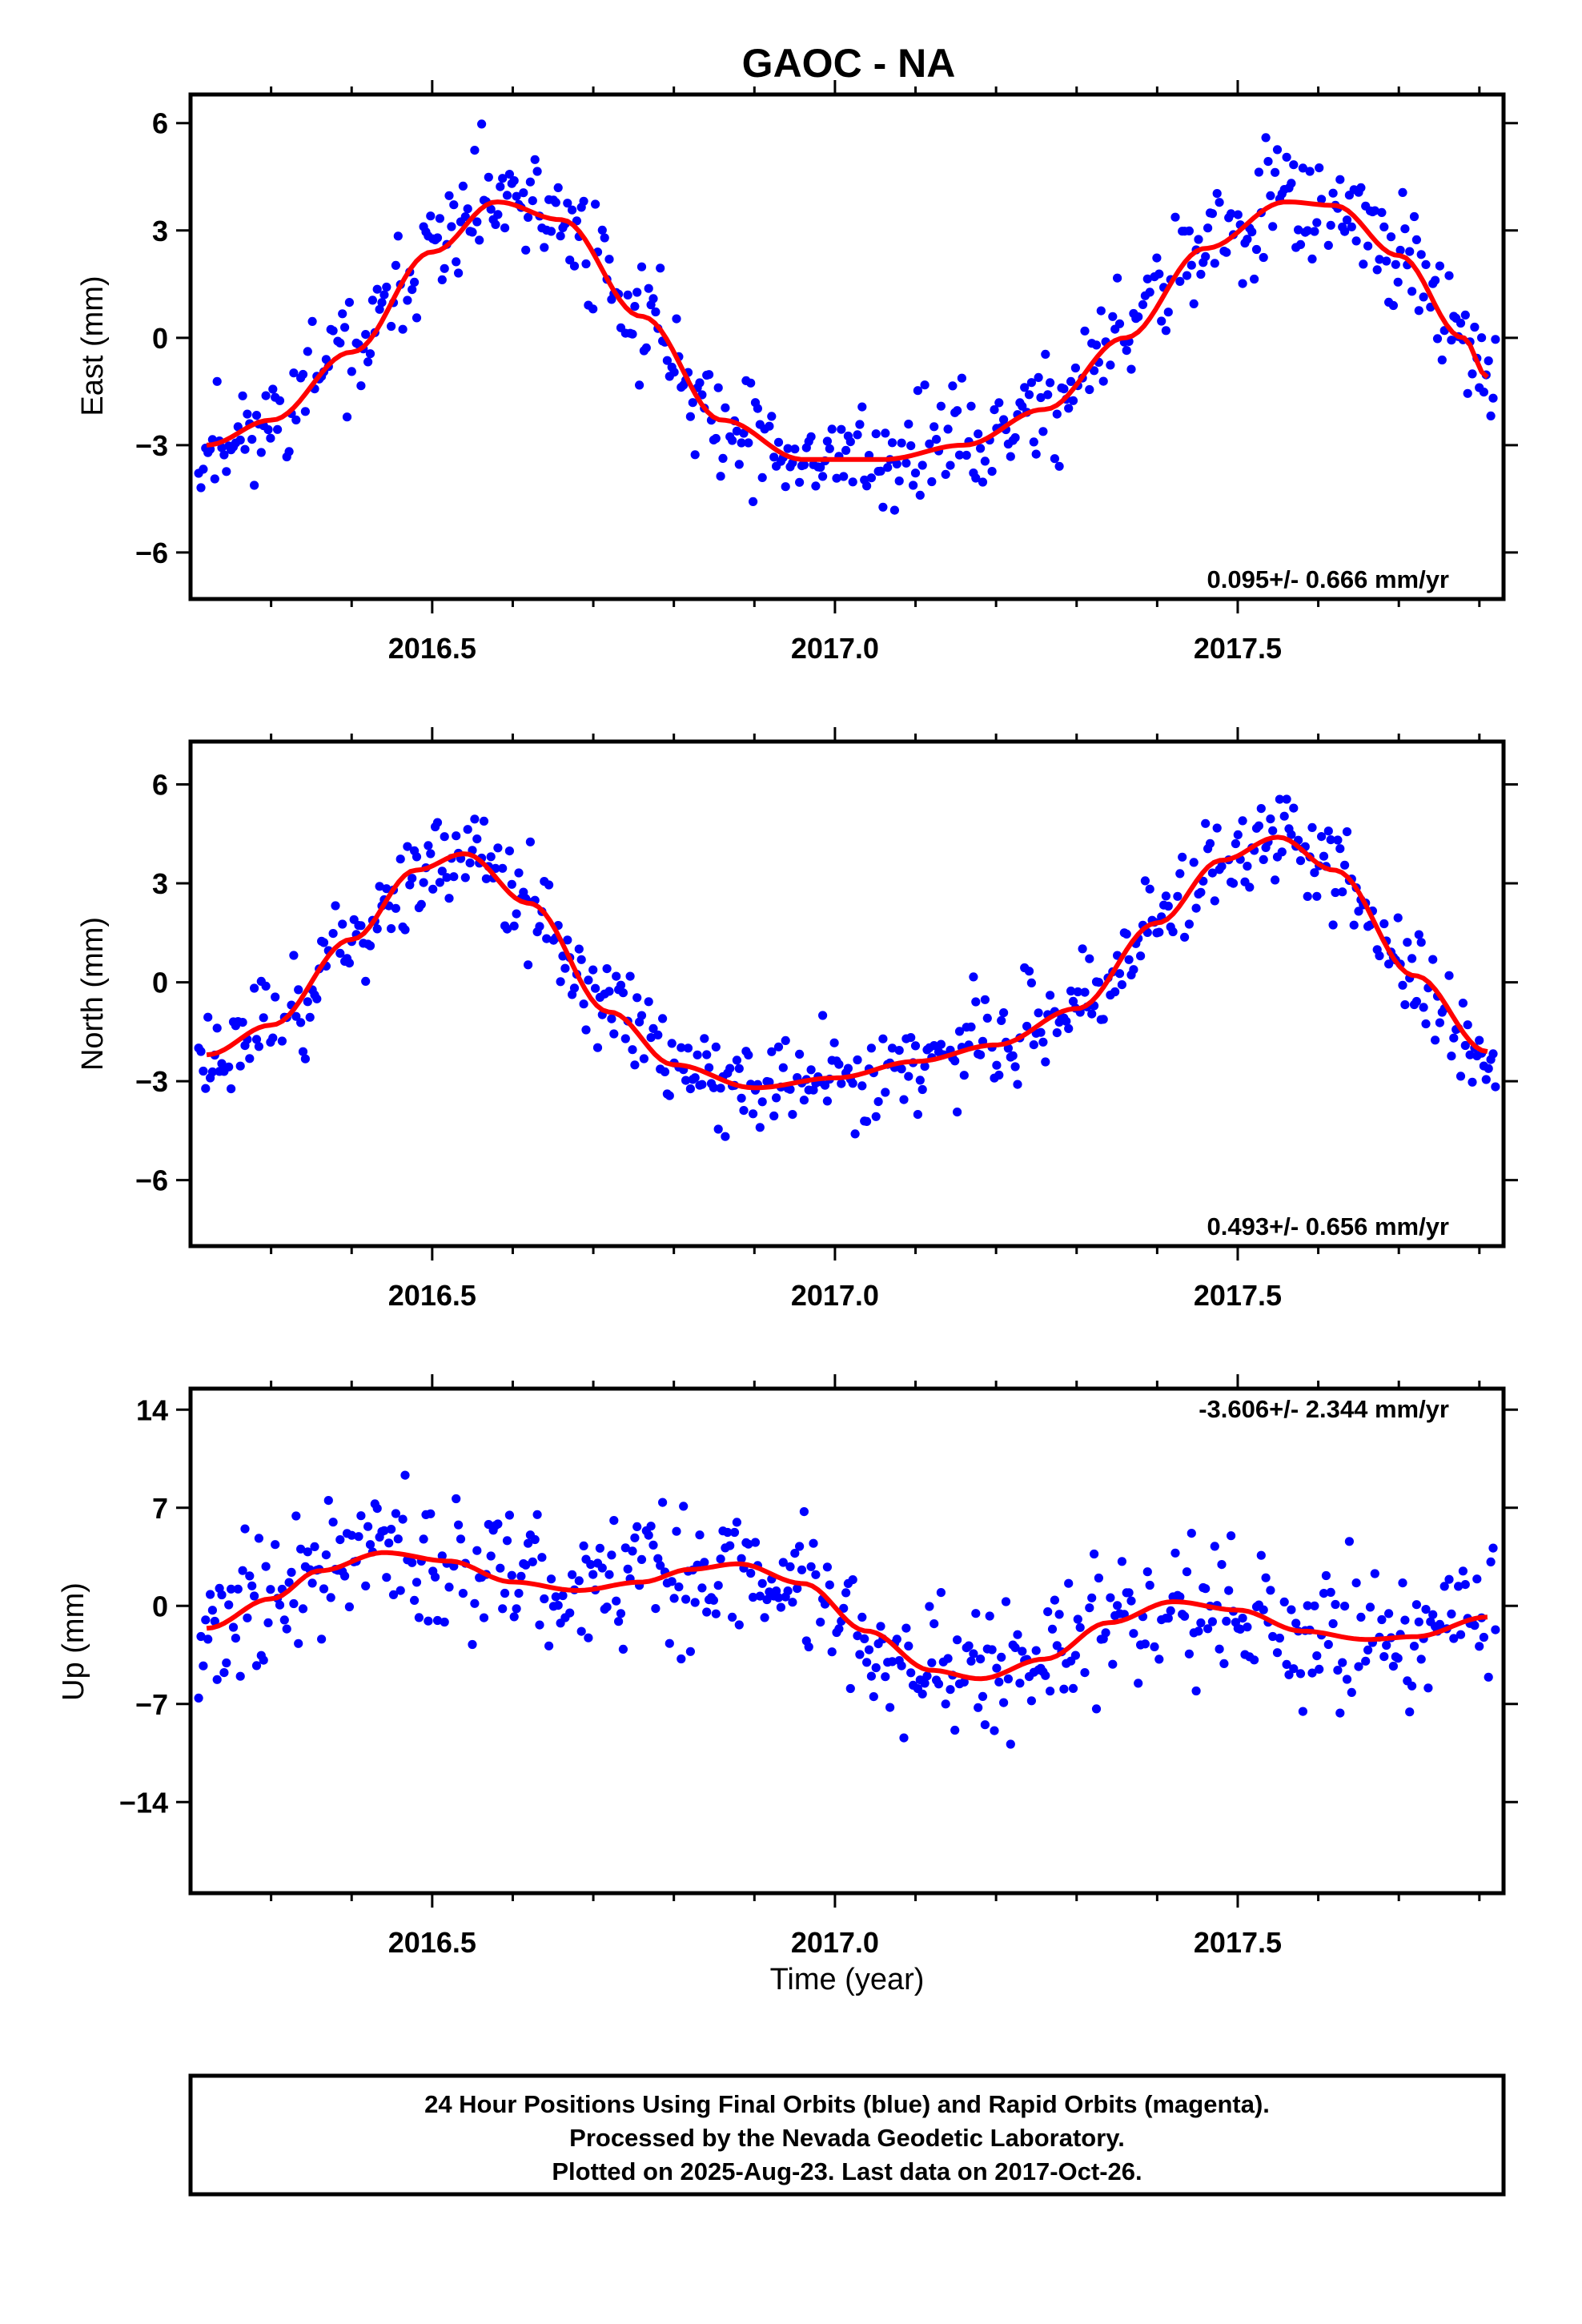 Image resolution: width=1582 pixels, height=2324 pixels. Describe the element at coordinates (93, 345) in the screenshot. I see `y-axis-label: East (mm)` at that location.